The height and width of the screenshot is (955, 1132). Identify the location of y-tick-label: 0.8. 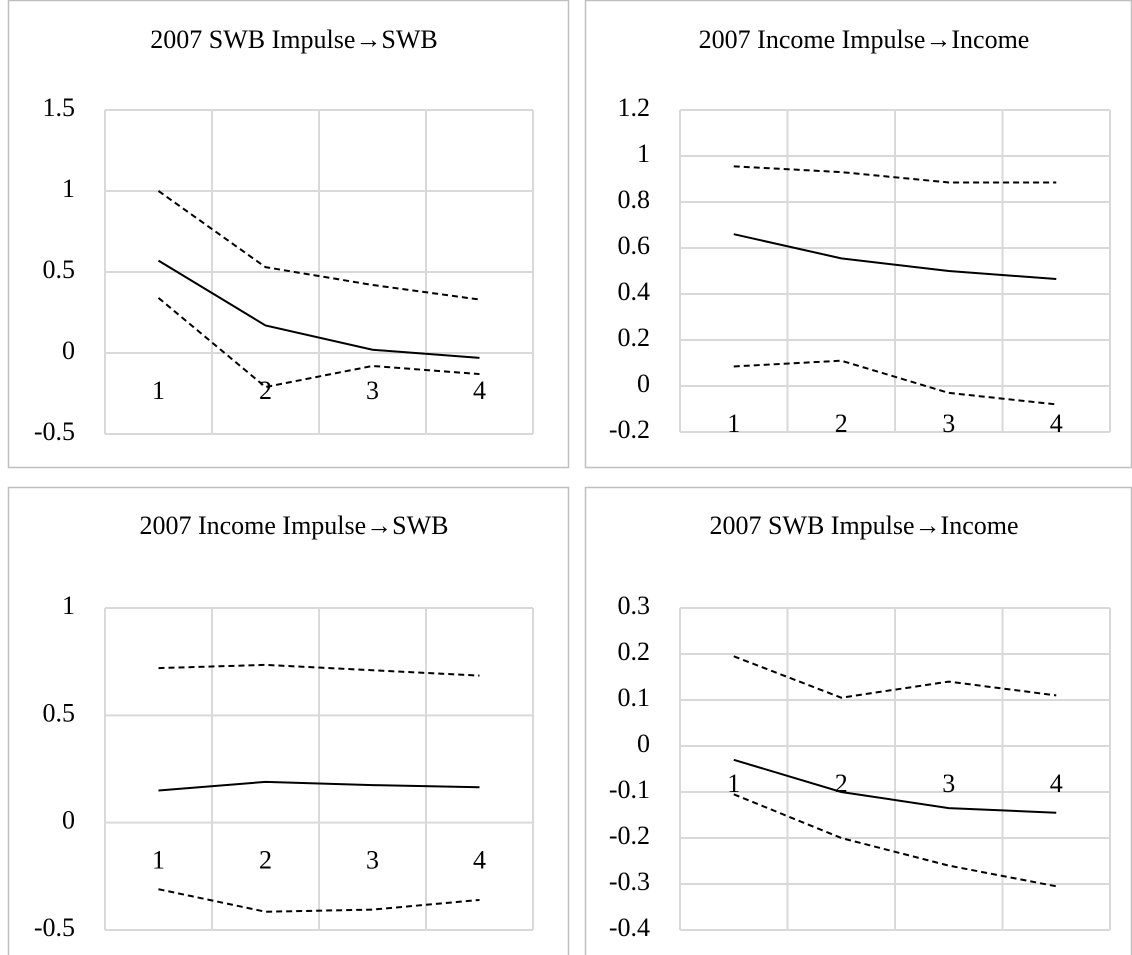
(634, 199).